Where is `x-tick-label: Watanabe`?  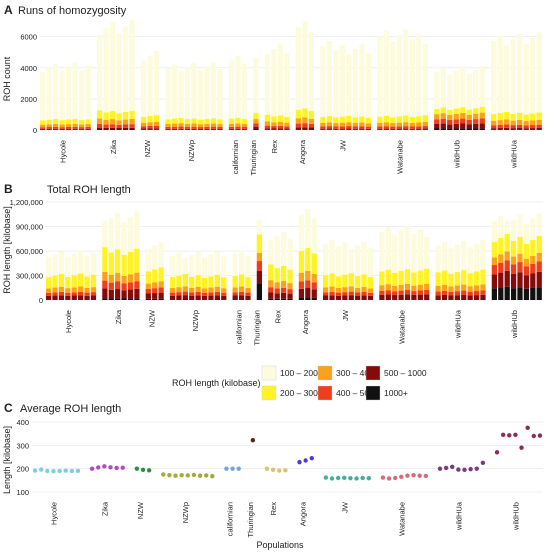 x-tick-label: Watanabe is located at coordinates (400, 157).